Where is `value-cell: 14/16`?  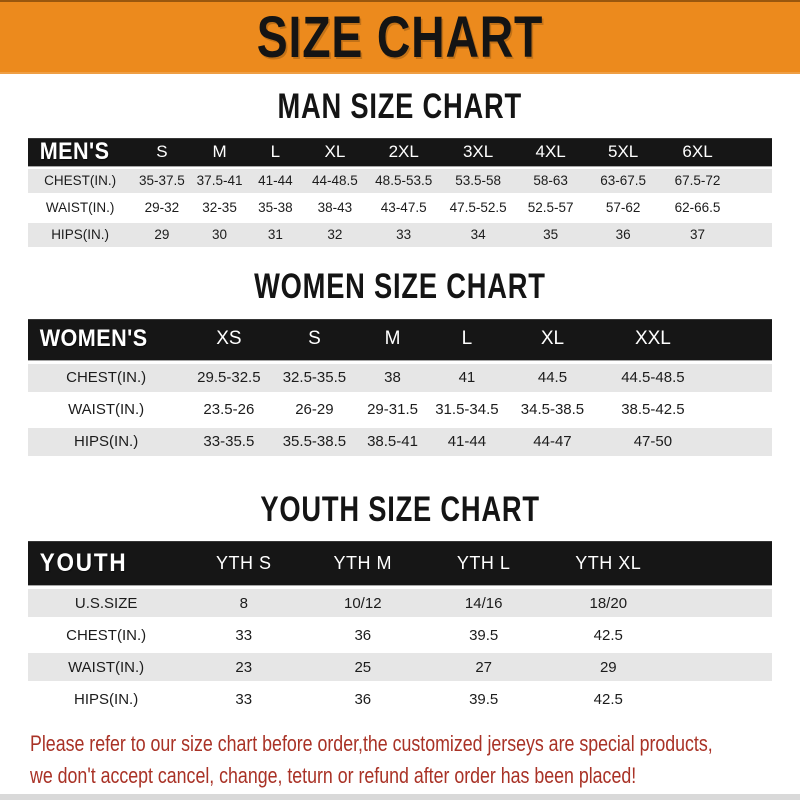 value-cell: 14/16 is located at coordinates (483, 603).